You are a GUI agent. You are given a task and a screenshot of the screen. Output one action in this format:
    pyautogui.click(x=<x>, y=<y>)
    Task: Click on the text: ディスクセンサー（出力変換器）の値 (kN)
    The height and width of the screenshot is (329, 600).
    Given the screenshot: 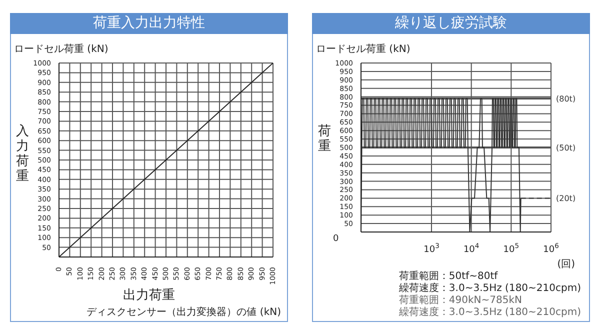 What is the action you would take?
    pyautogui.click(x=183, y=312)
    